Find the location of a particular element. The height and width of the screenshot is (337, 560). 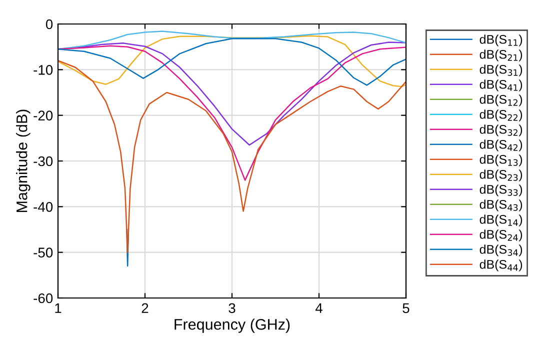

y-axis-title: Magnitude (dB) is located at coordinates (23, 161).